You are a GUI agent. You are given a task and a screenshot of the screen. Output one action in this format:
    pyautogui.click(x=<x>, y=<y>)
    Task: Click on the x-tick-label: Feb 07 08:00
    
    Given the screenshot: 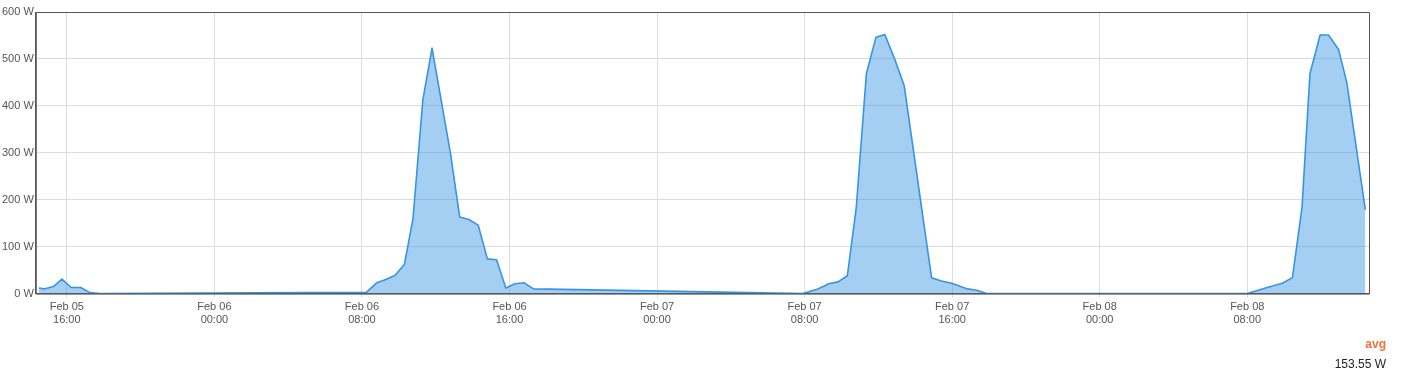 What is the action you would take?
    pyautogui.click(x=804, y=313)
    